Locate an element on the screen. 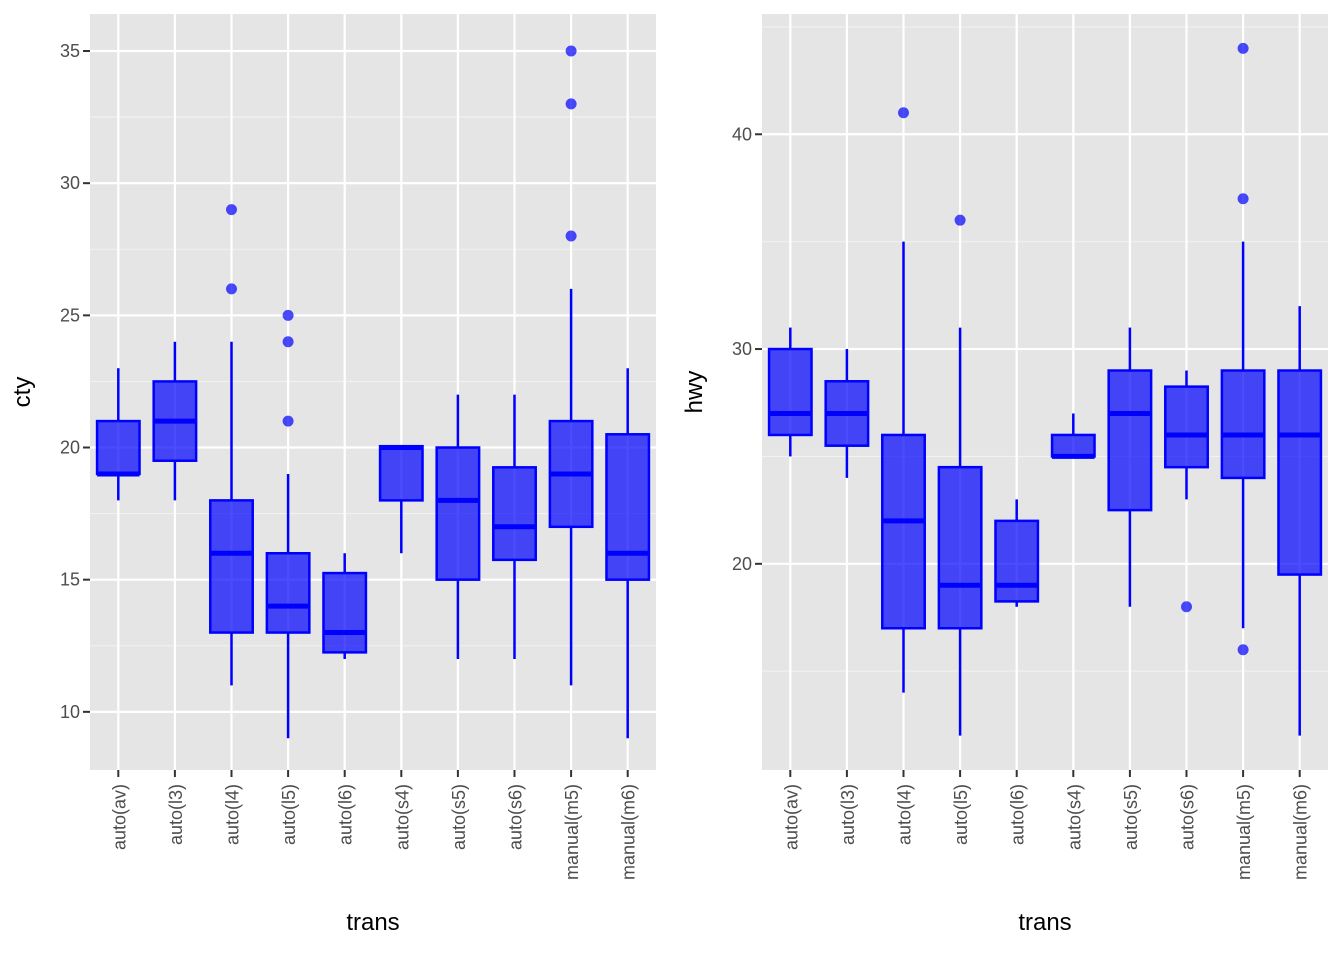 The image size is (1344, 960). y-tick-label: 25 is located at coordinates (70, 315).